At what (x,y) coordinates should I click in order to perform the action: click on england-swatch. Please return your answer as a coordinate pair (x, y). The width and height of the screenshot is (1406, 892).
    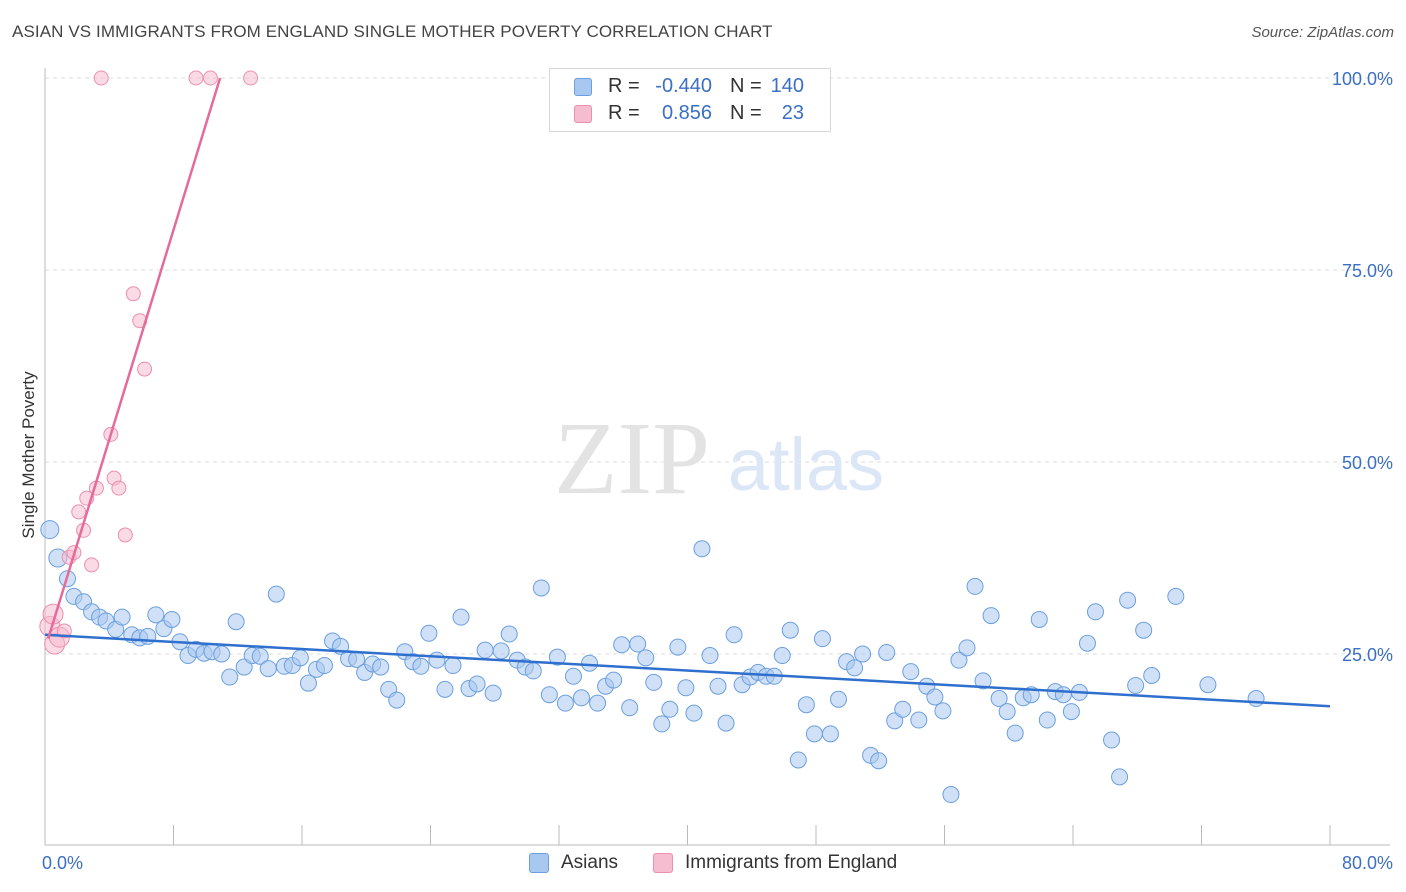
    Looking at the image, I should click on (583, 114).